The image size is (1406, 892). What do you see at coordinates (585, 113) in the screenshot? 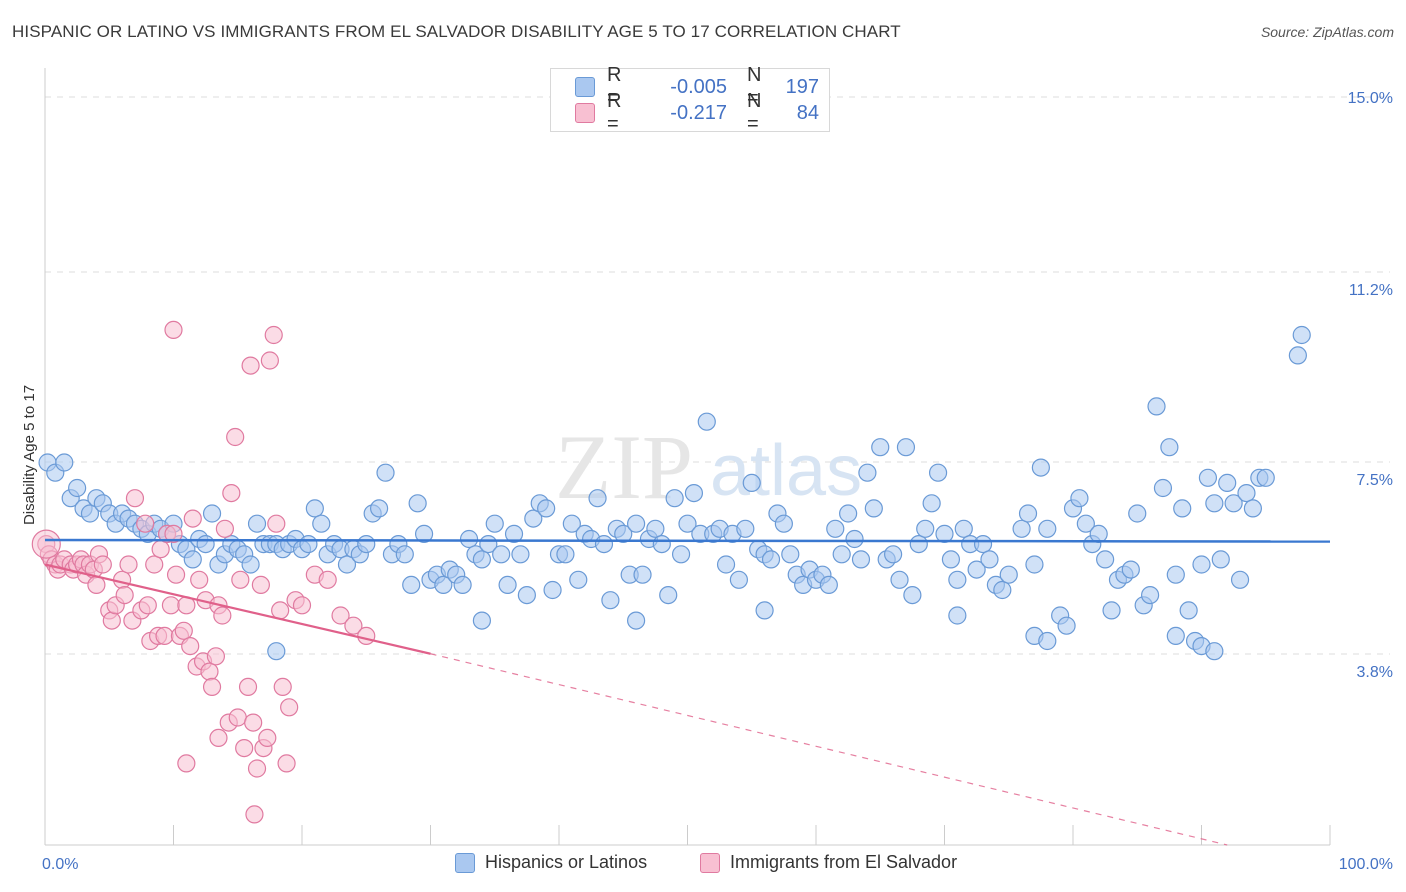
I see `legend-swatch-el-salvador` at bounding box center [585, 113].